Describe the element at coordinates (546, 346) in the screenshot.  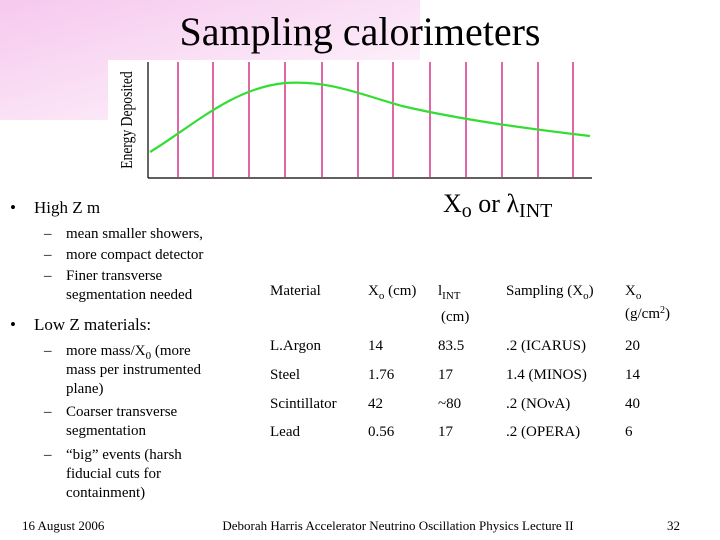
I see `table-cell: .2 (ICARUS)` at that location.